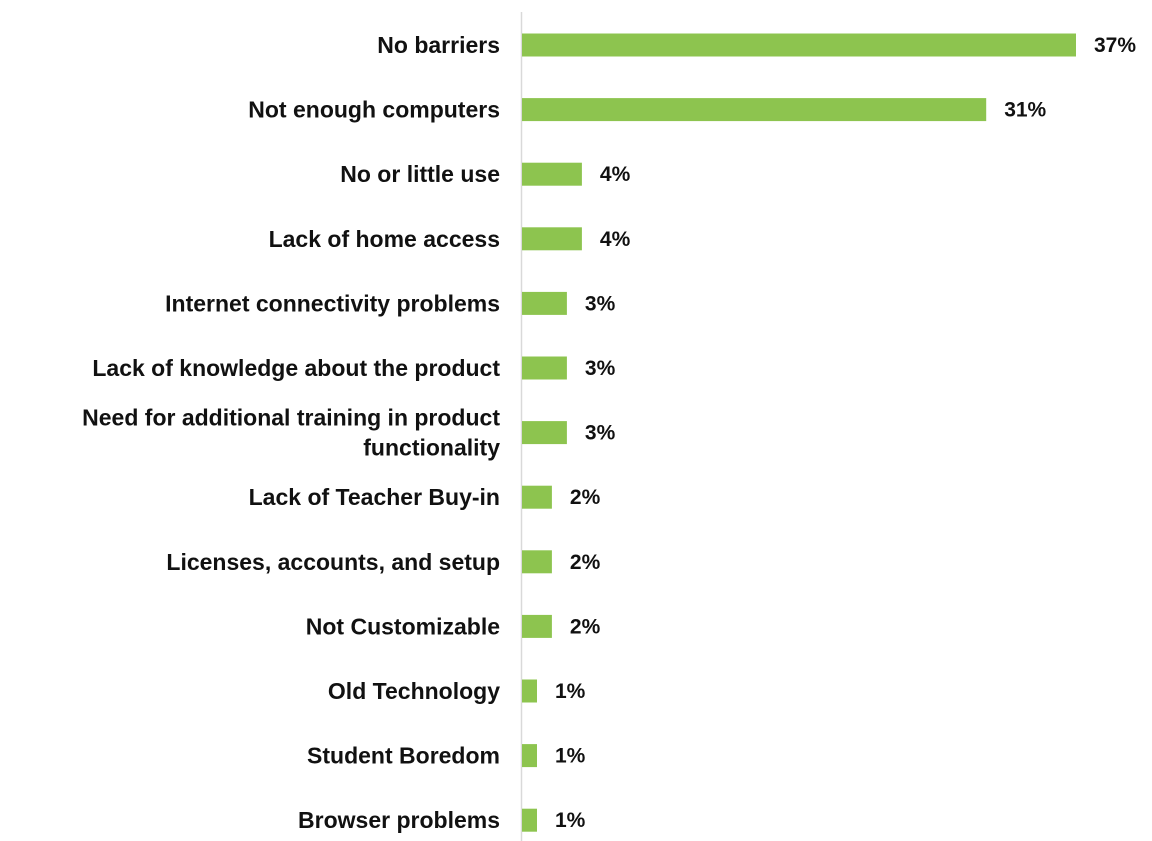 This screenshot has width=1152, height=841. I want to click on value-label-7: 2%, so click(585, 497).